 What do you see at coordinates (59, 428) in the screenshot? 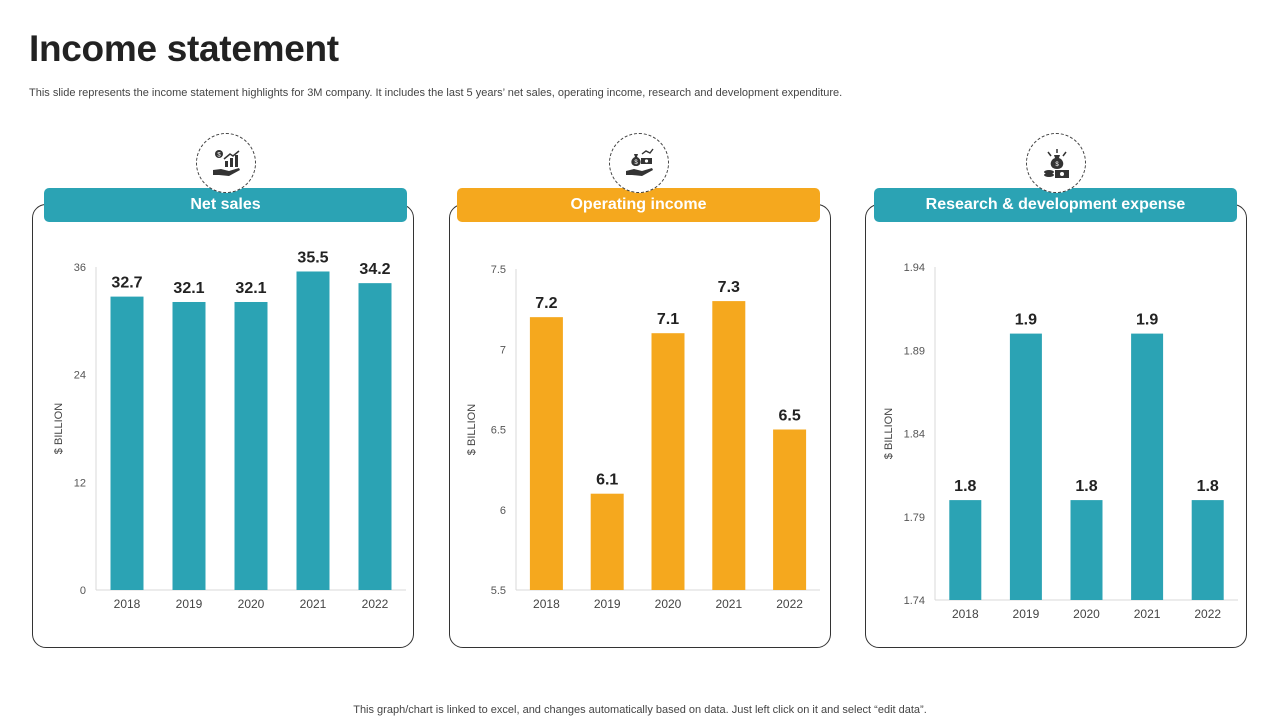
I see `net-sales-y-axis-label: $ BILLION` at bounding box center [59, 428].